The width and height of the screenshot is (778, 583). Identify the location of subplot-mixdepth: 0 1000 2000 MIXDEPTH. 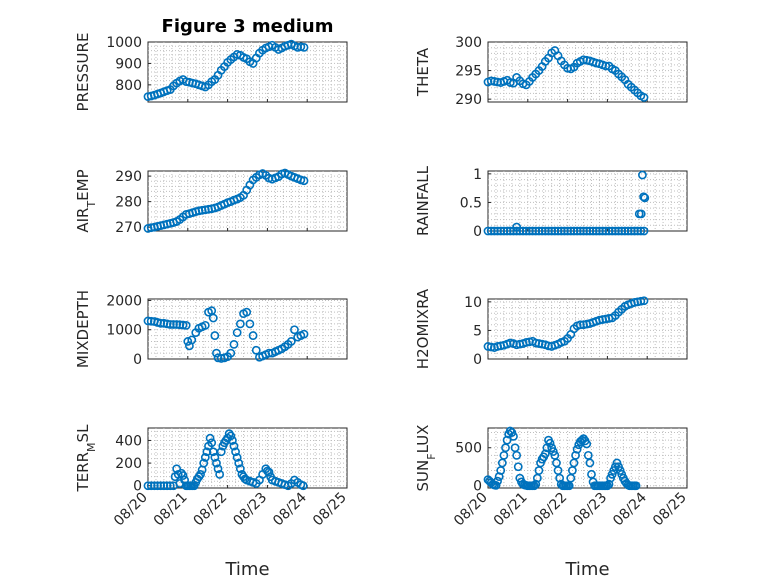
(211, 329).